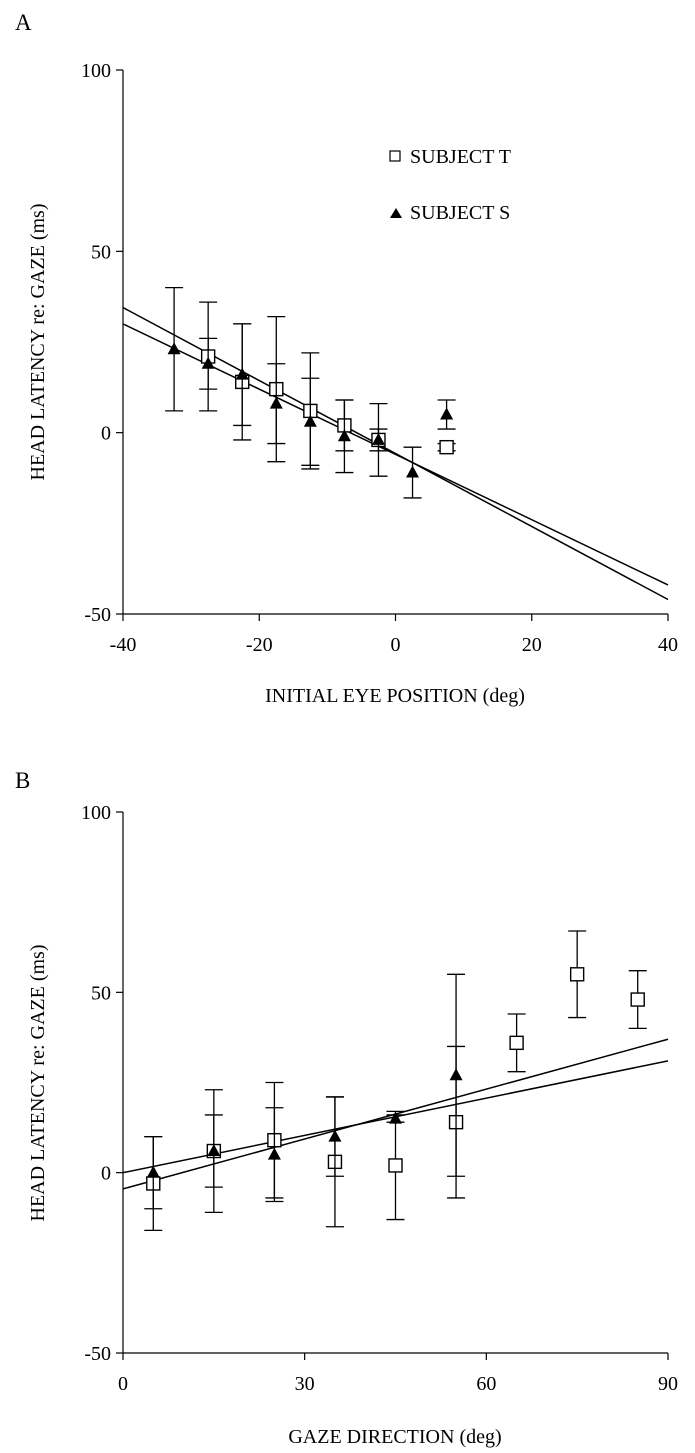 Image resolution: width=695 pixels, height=1453 pixels. What do you see at coordinates (259, 645) in the screenshot?
I see `x-tick-label: -20` at bounding box center [259, 645].